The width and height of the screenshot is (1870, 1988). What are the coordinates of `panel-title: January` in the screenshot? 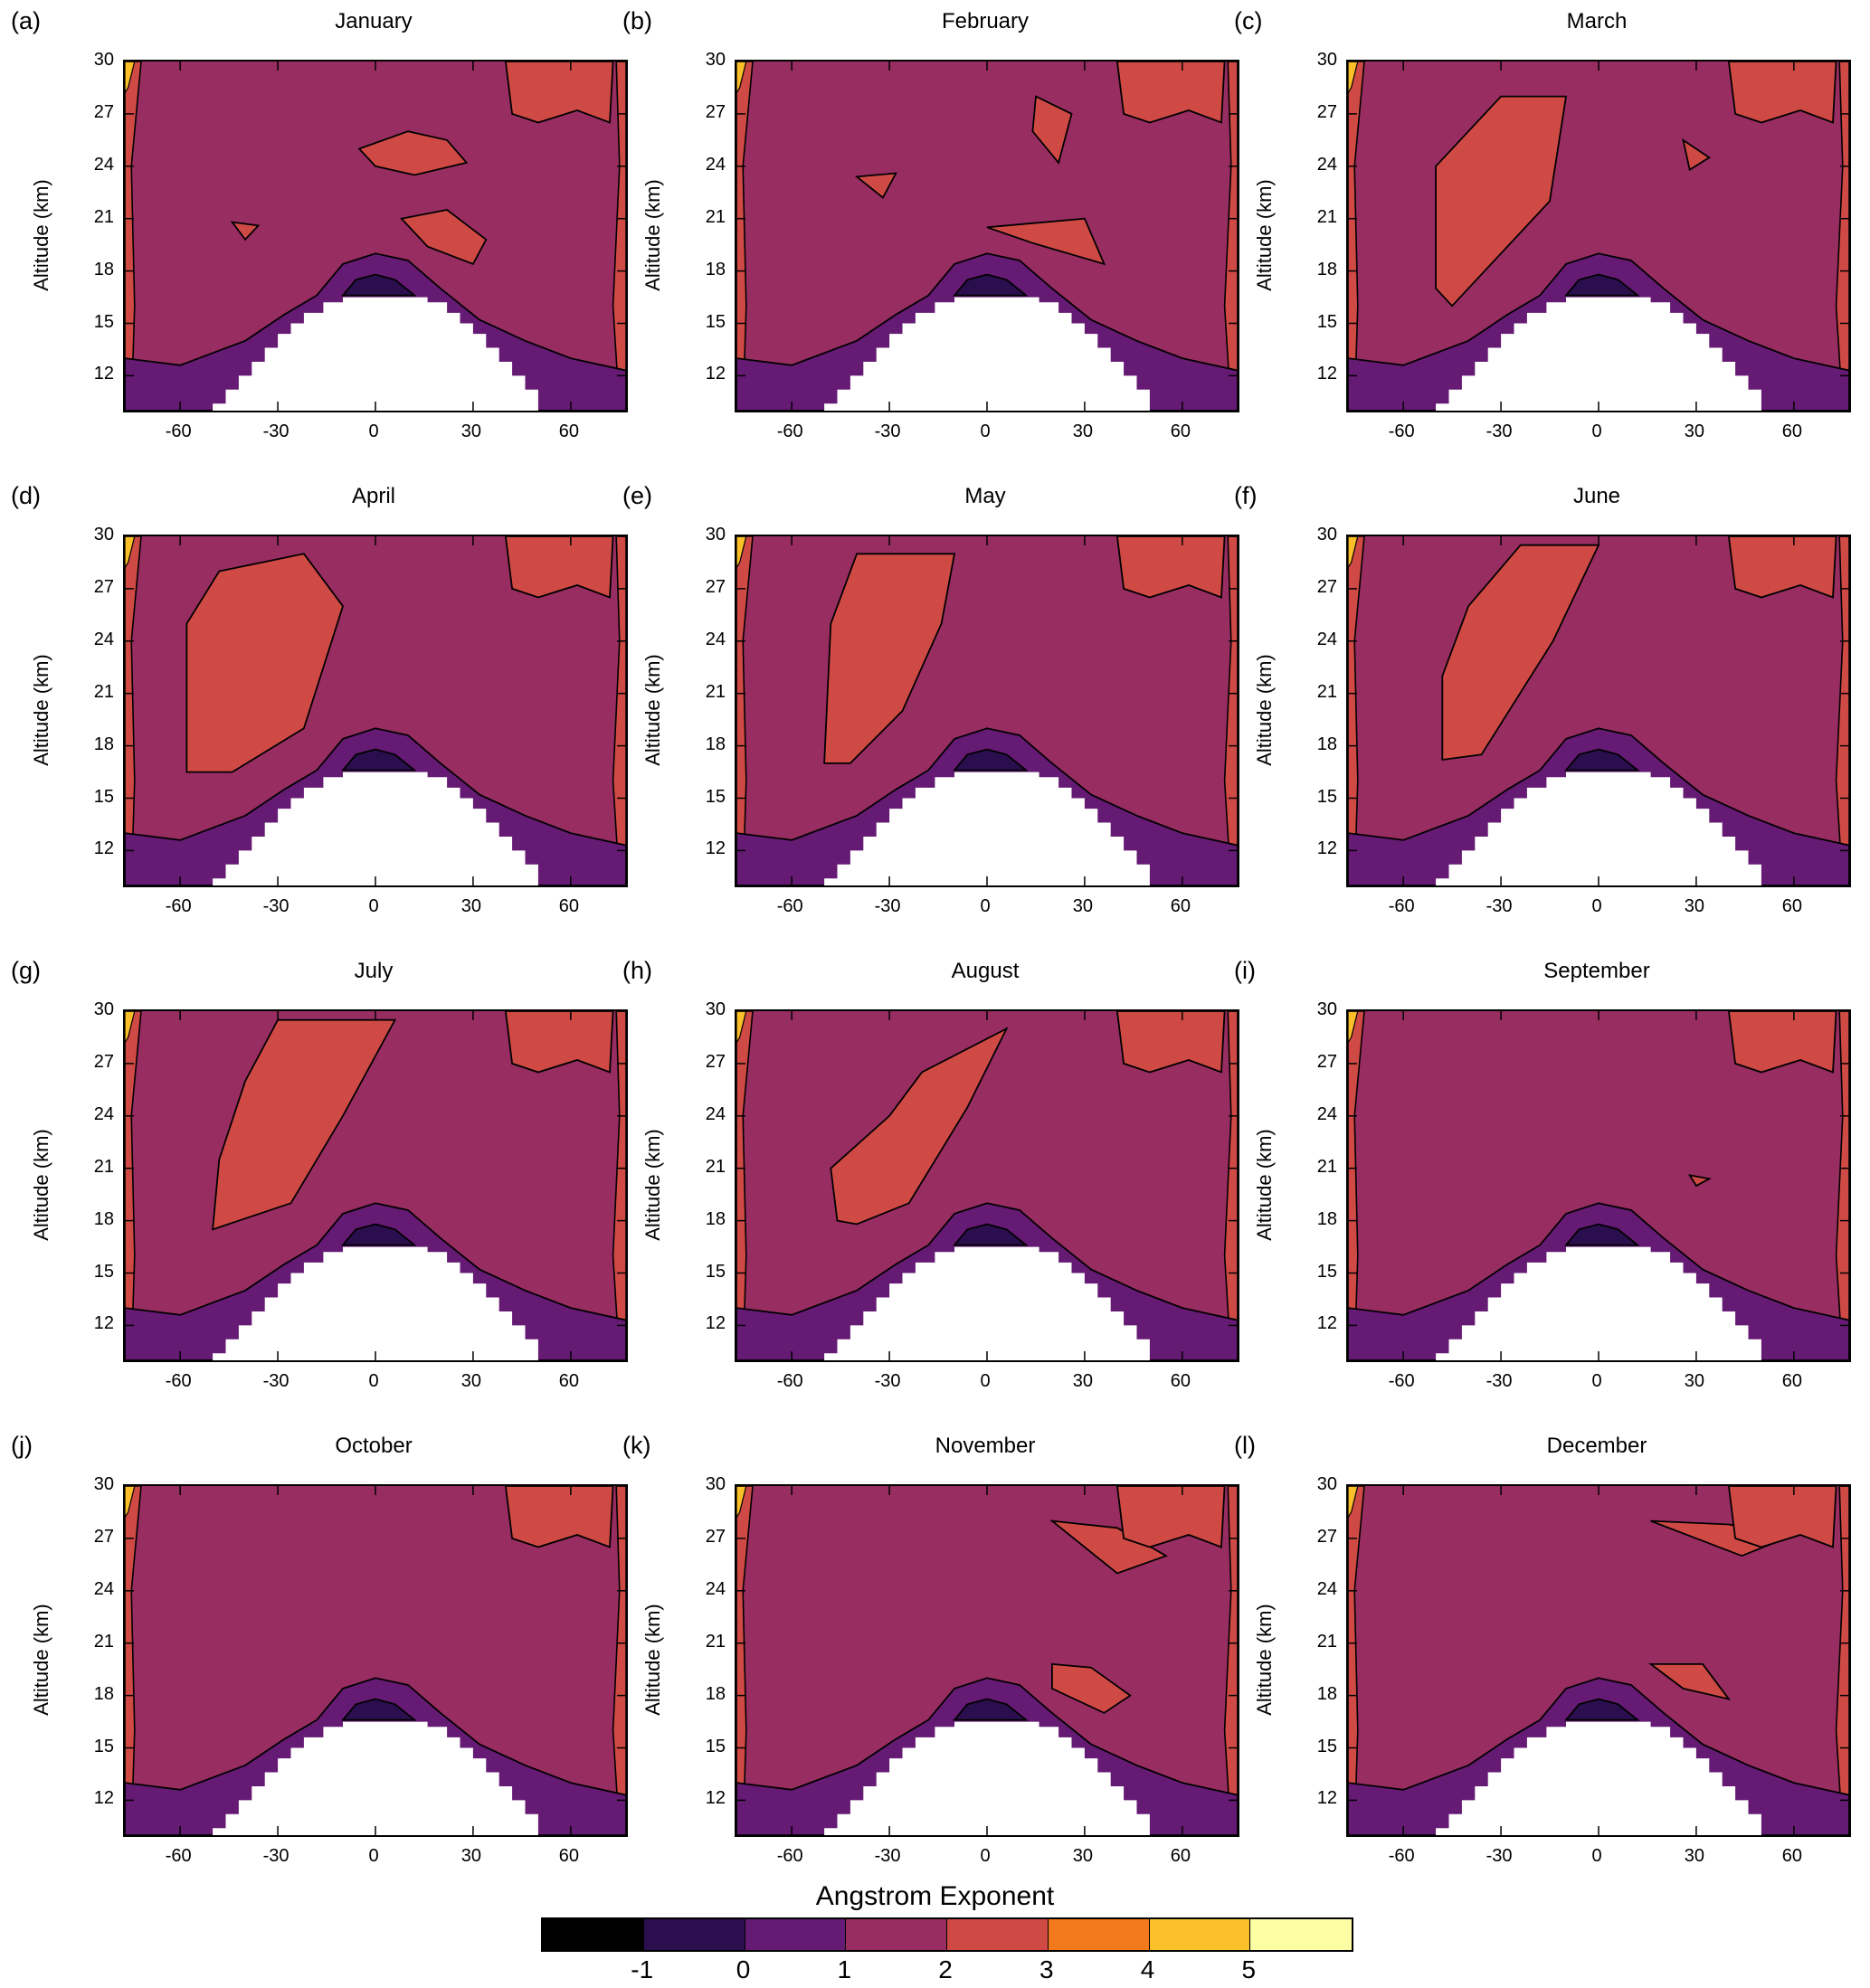 It's located at (374, 21).